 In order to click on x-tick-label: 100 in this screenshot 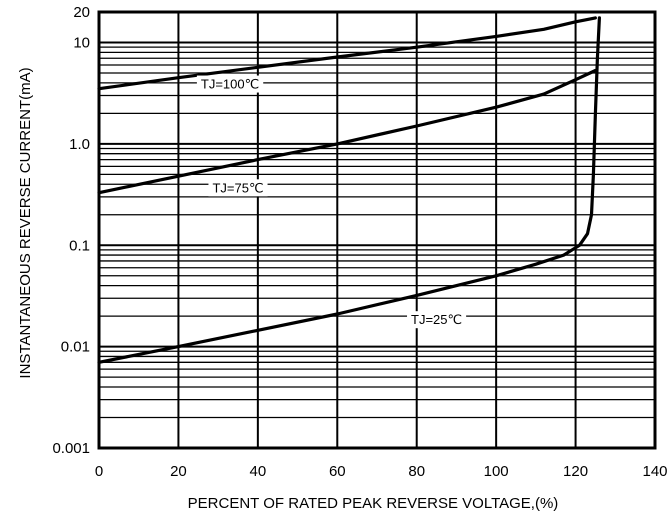, I will do `click(496, 471)`.